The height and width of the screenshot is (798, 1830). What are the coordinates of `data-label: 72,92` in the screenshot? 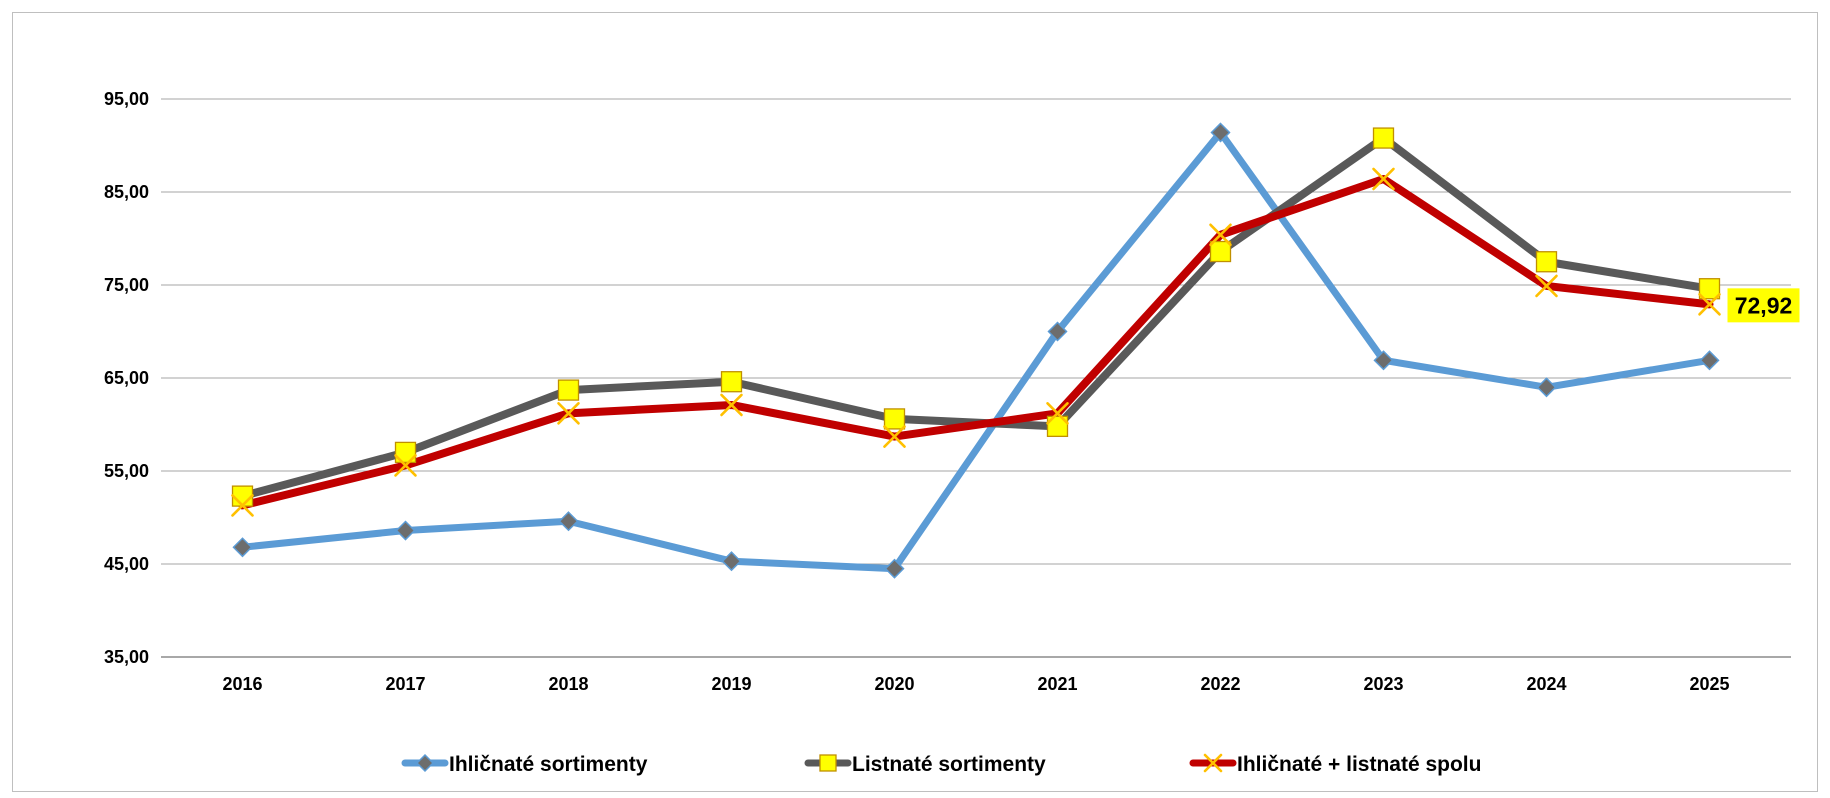 It's located at (1763, 305).